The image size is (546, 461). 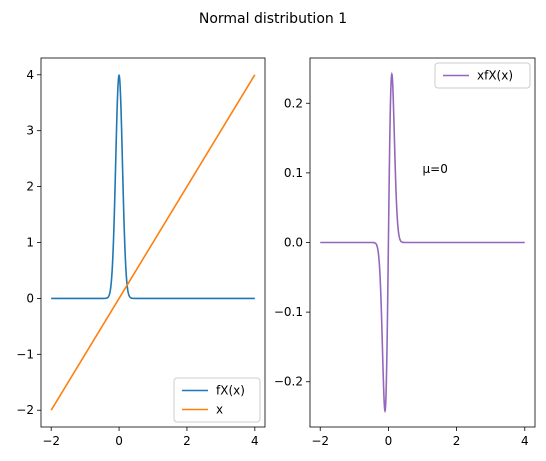 What do you see at coordinates (288, 382) in the screenshot?
I see `y-tick-label: −0.2` at bounding box center [288, 382].